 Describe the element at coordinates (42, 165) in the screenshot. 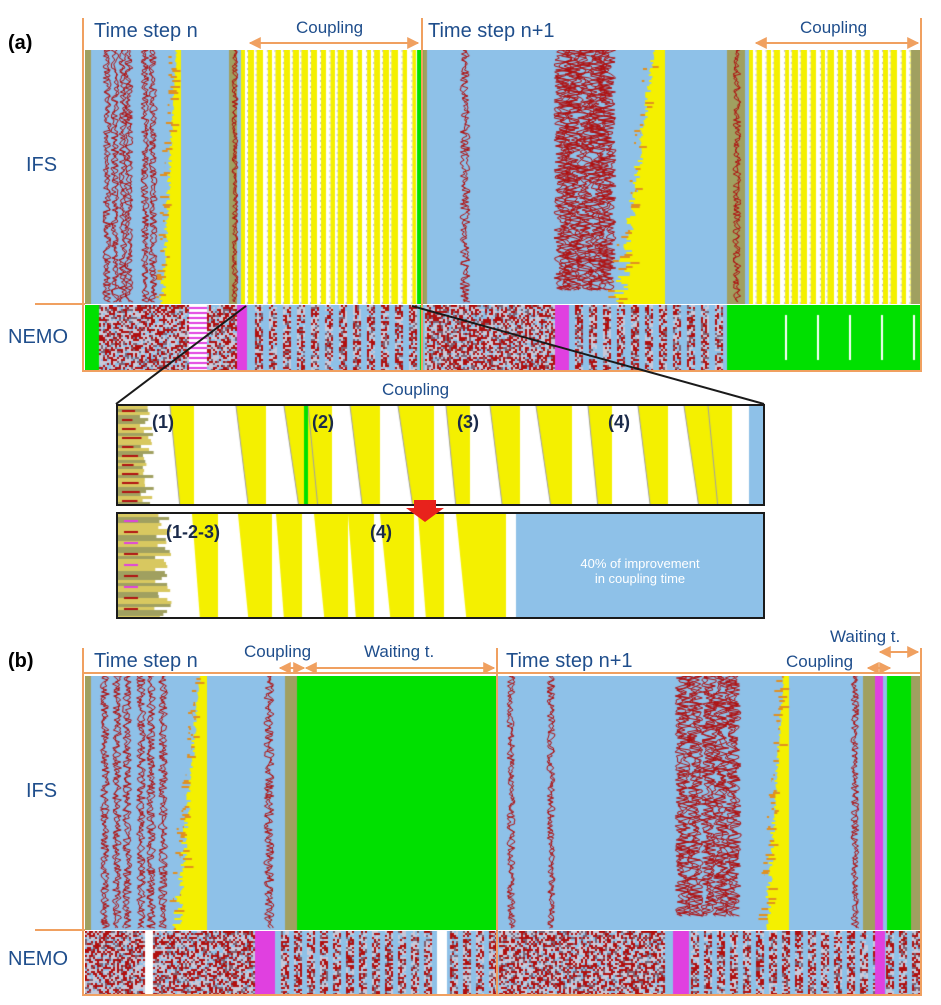

I see `panel-a-ifs-label: IFS` at that location.